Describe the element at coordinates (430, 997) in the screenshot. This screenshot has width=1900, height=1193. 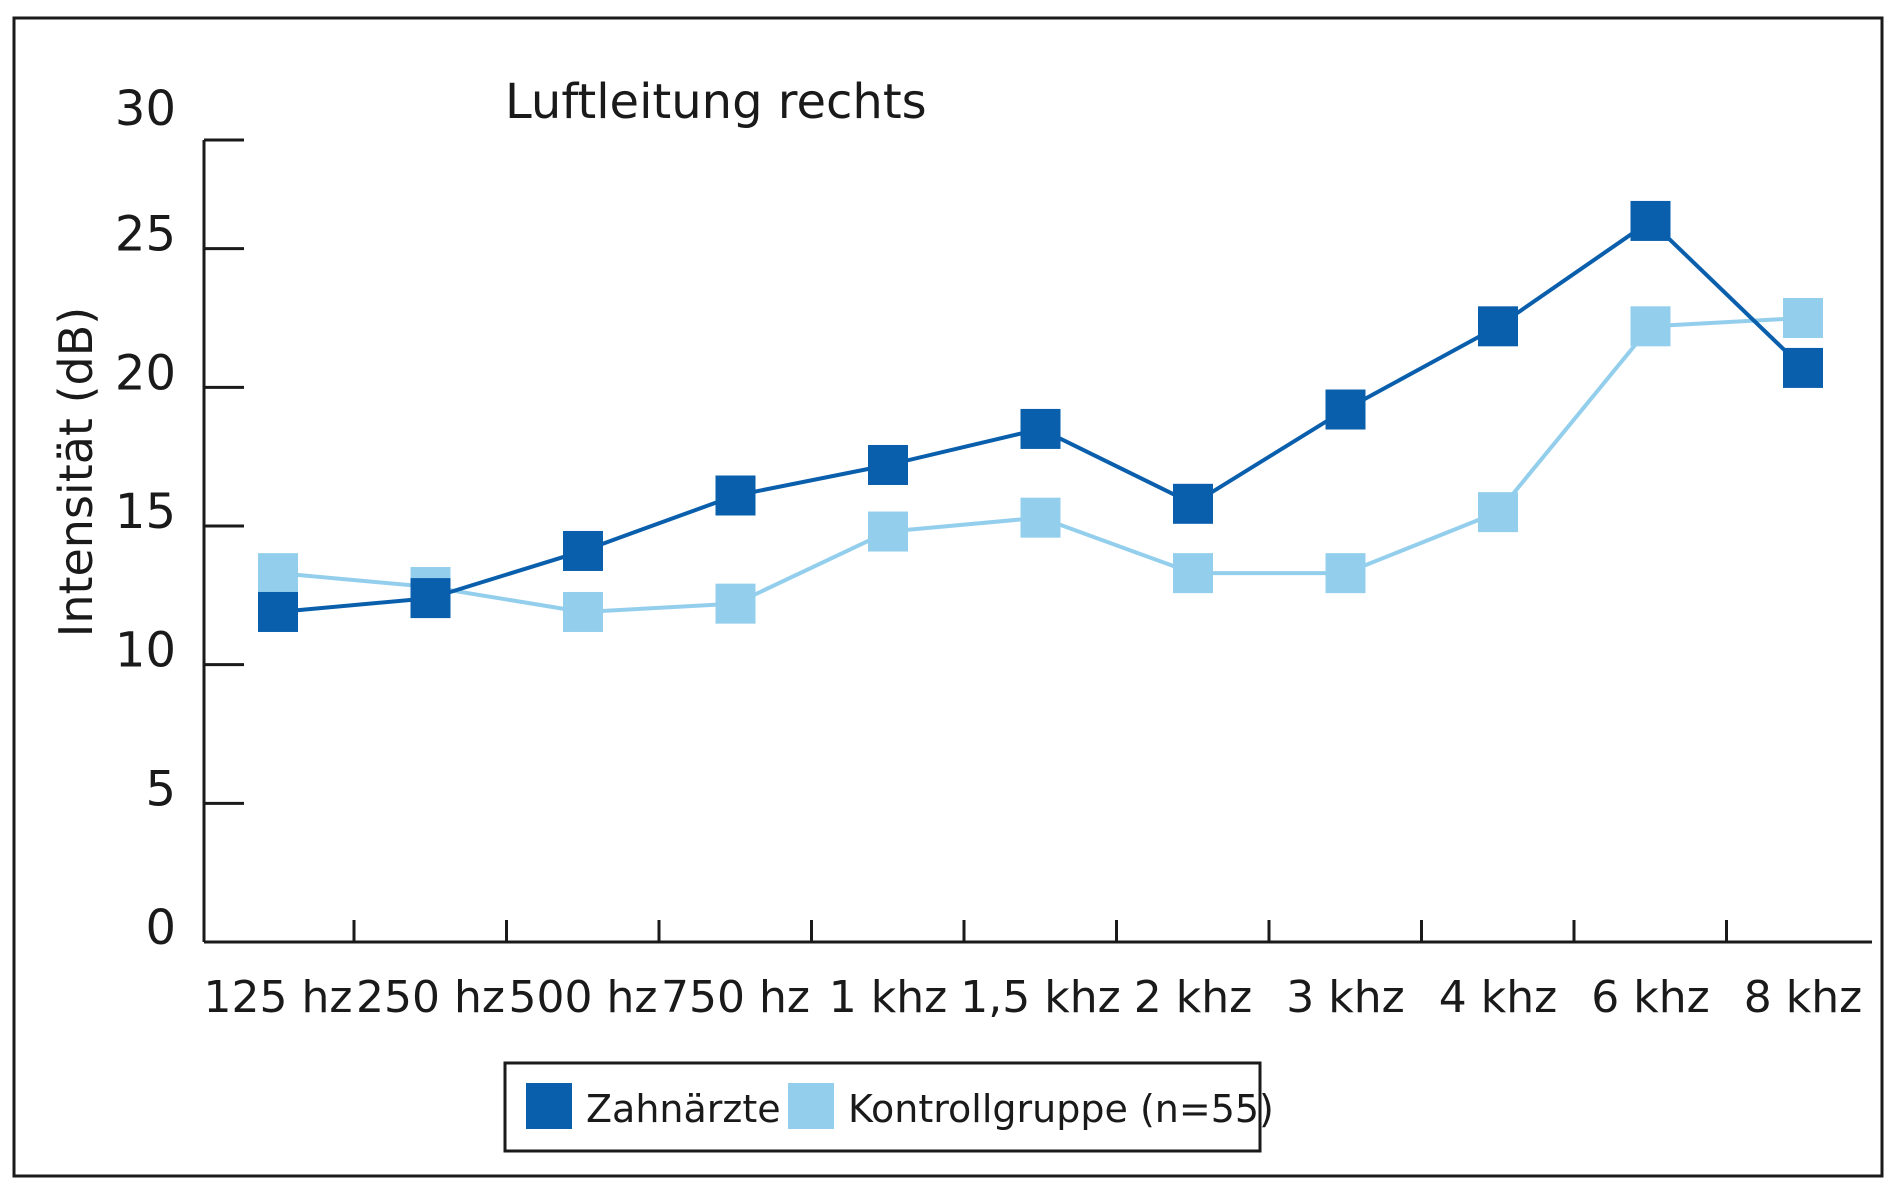
I see `x-tick-label: 250 hz` at that location.